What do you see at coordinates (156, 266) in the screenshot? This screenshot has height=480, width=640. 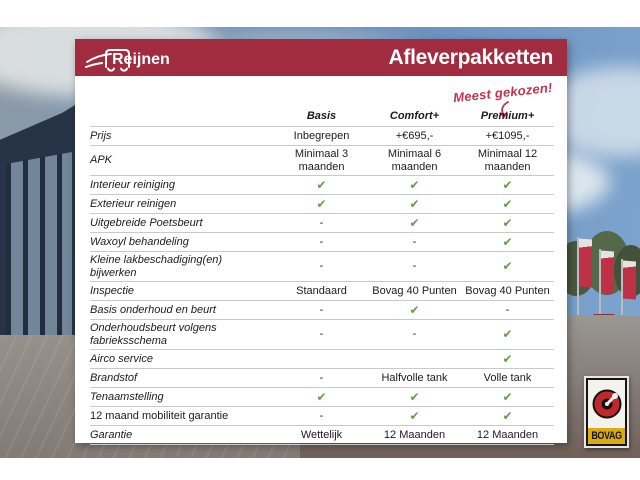 I see `row-label: Kleine lakbeschadiging(en) bijwerken` at bounding box center [156, 266].